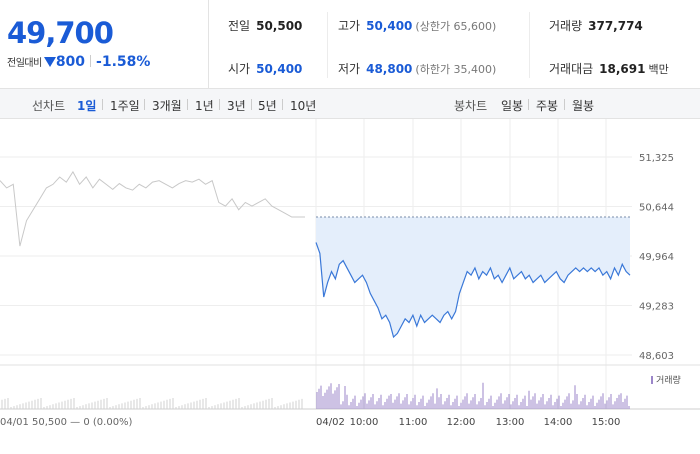 This screenshot has height=454, width=700. I want to click on tab-1-week: 1주일, so click(125, 106).